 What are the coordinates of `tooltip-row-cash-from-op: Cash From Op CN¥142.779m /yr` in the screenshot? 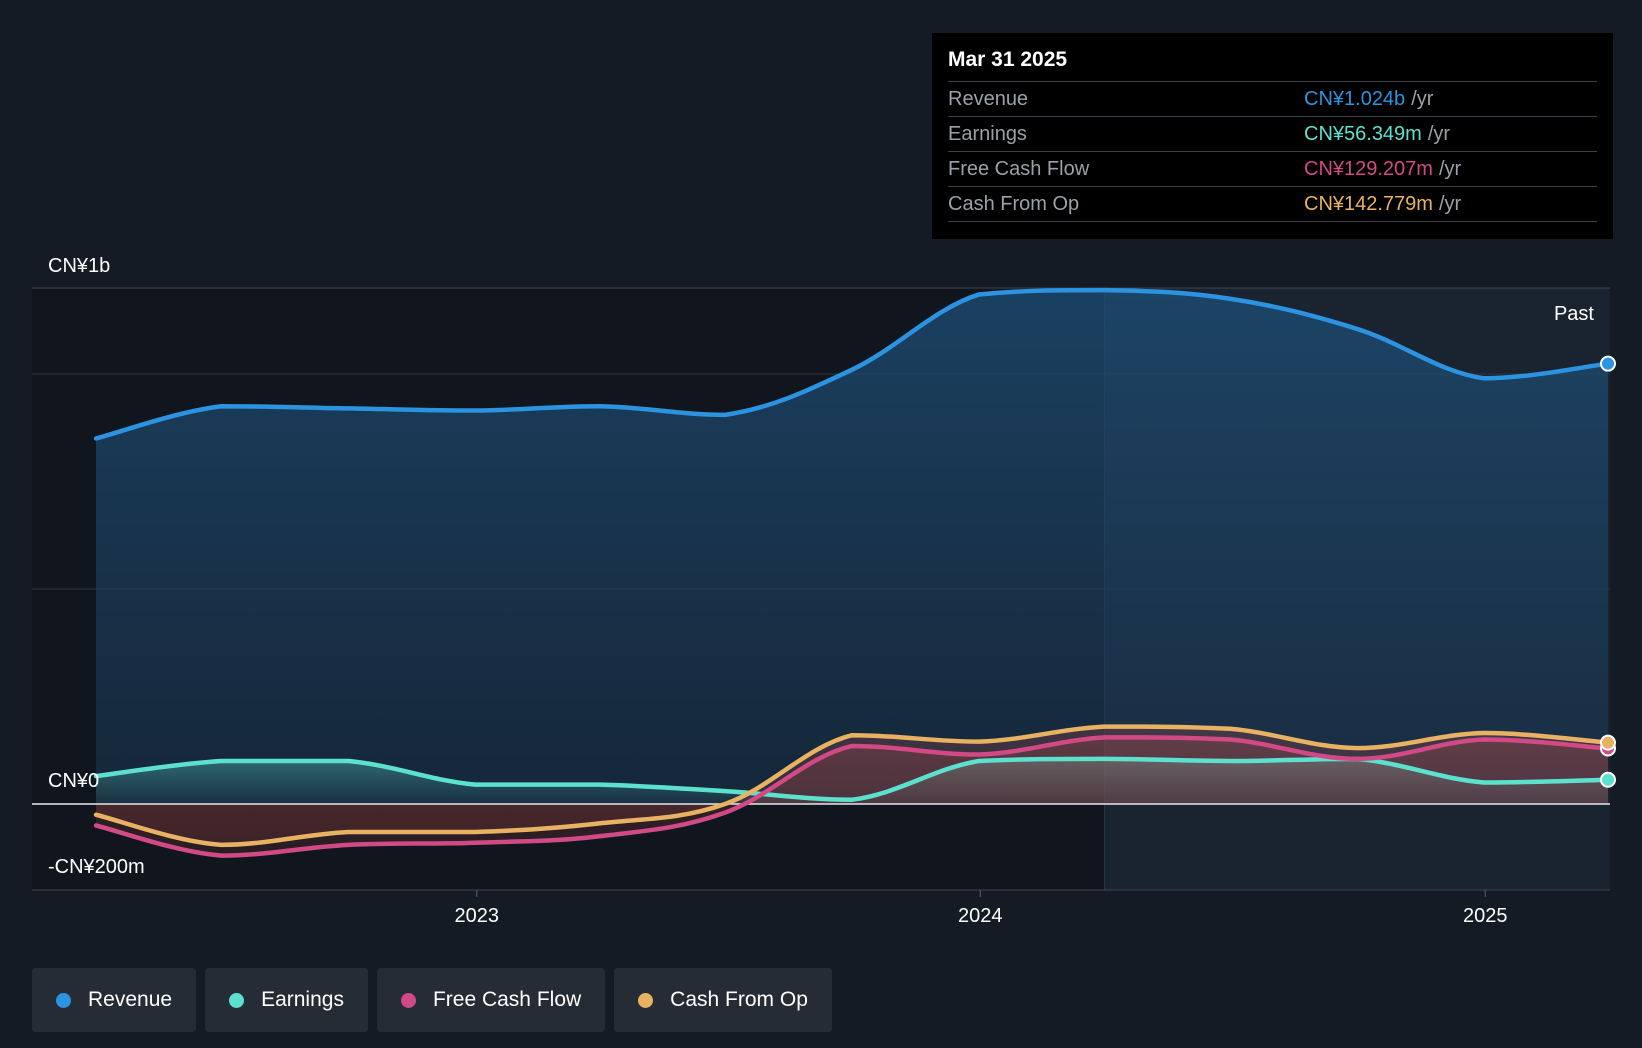 It's located at (1272, 204).